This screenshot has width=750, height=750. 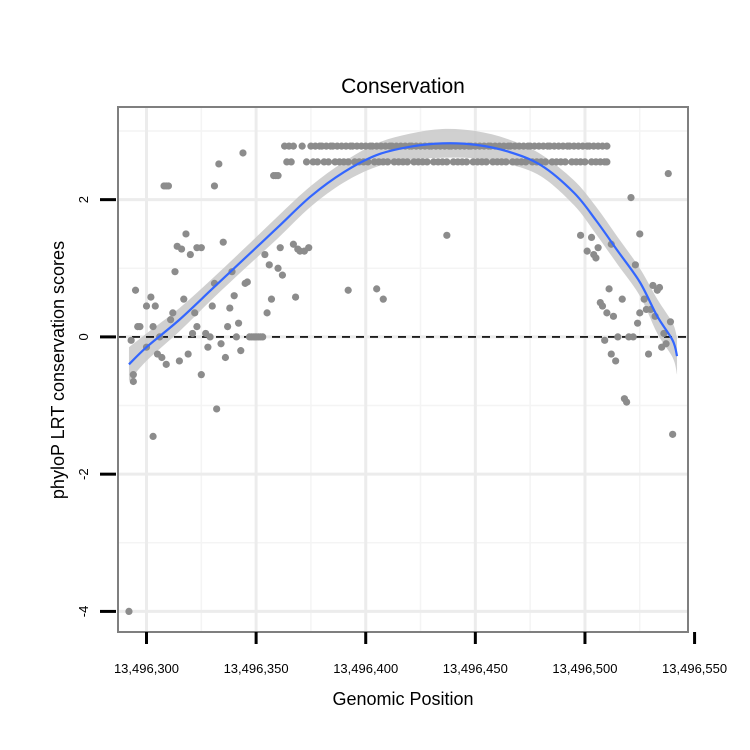 I want to click on y-axis-title: phyloP LRT conservation scores, so click(x=58, y=370).